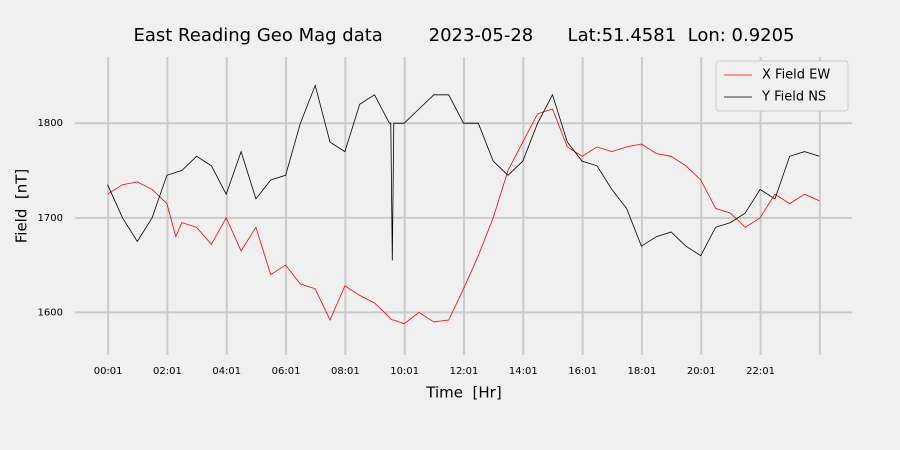 The height and width of the screenshot is (450, 900). What do you see at coordinates (796, 75) in the screenshot?
I see `legend-label: X Field EW` at bounding box center [796, 75].